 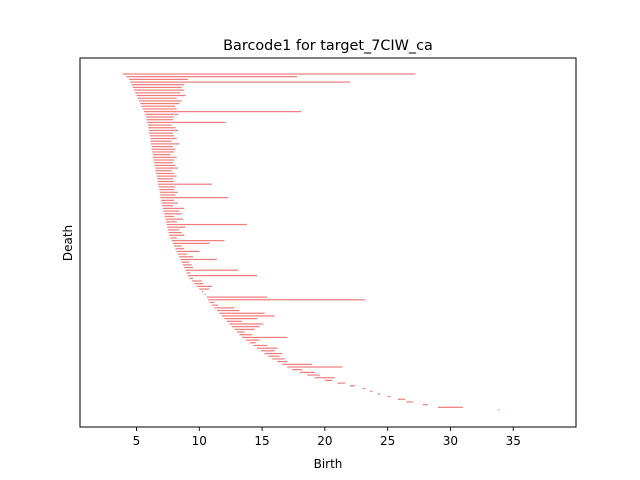 What do you see at coordinates (328, 46) in the screenshot?
I see `chart-title: Barcode1 for target_7CIW_ca` at bounding box center [328, 46].